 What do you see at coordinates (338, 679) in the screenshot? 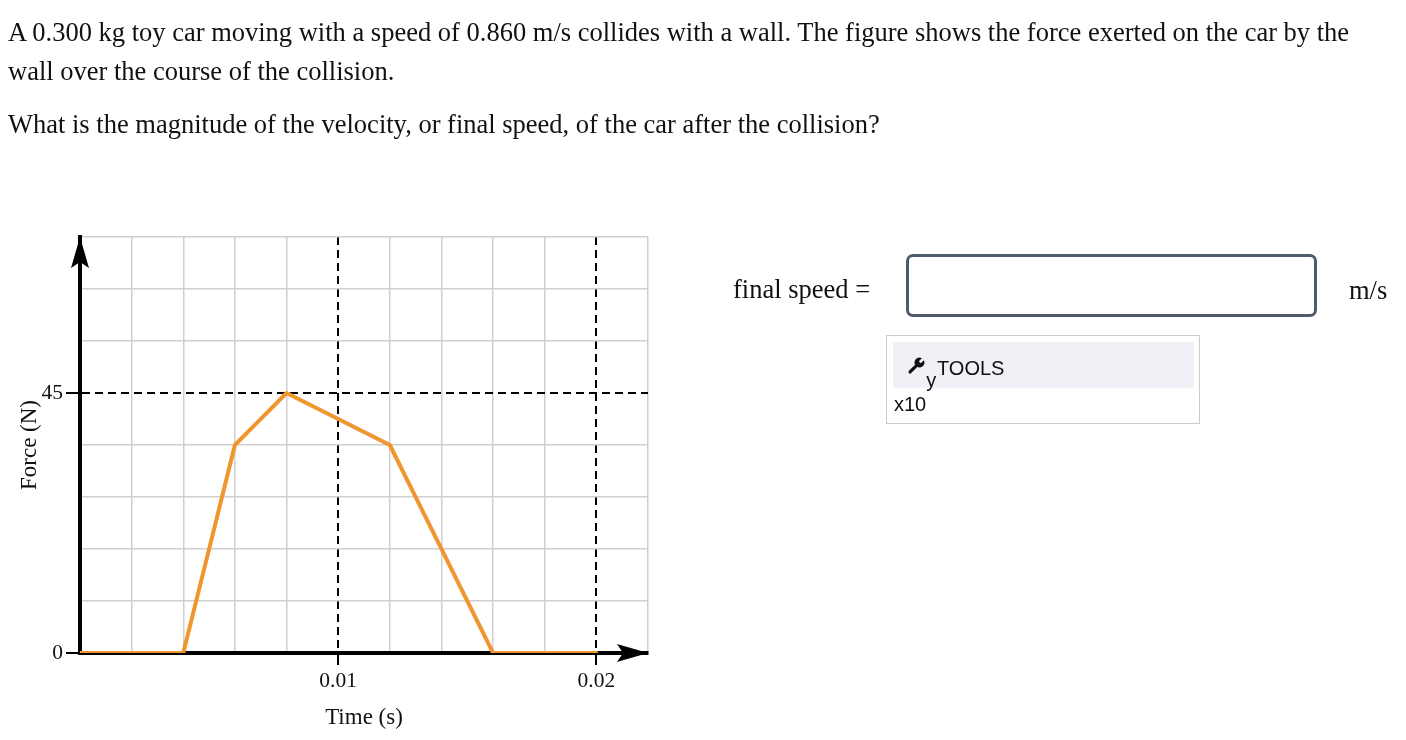
I see `x-tick-label: 0.01` at bounding box center [338, 679].